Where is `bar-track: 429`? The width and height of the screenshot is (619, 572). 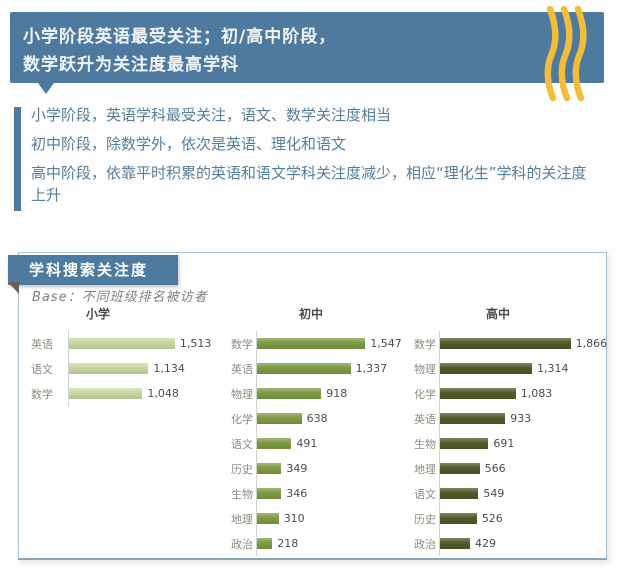 bar-track: 429 is located at coordinates (523, 543).